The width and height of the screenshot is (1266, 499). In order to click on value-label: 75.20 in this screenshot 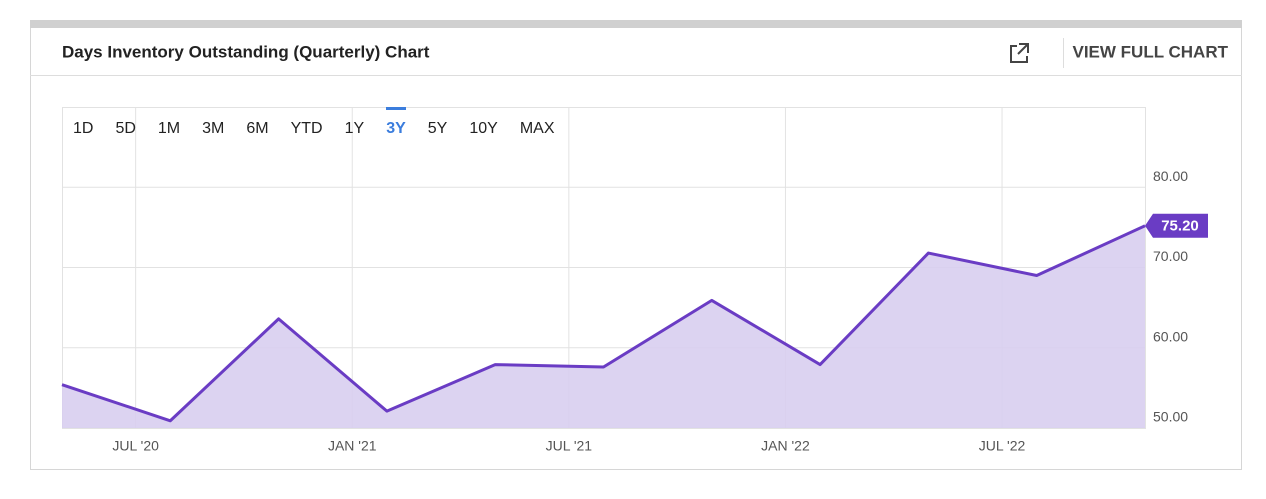, I will do `click(1180, 226)`.